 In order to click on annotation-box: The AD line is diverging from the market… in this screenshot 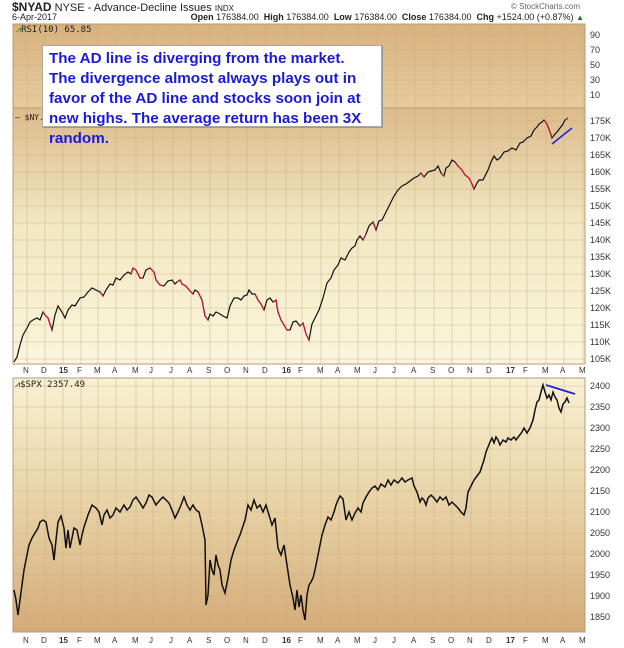, I will do `click(212, 96)`.